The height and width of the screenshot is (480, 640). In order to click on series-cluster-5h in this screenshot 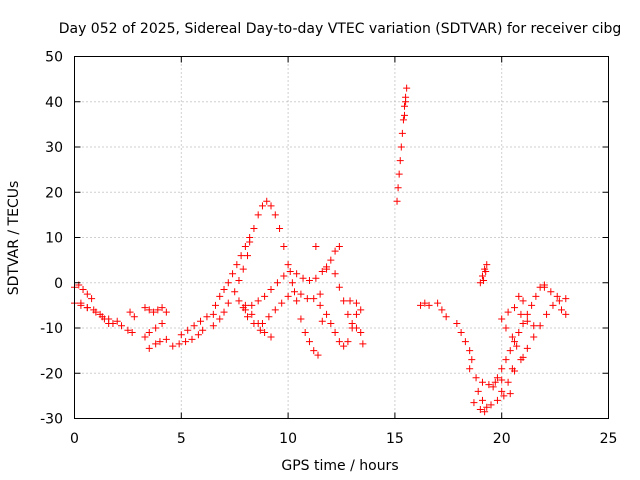, I will do `click(211, 292)`.